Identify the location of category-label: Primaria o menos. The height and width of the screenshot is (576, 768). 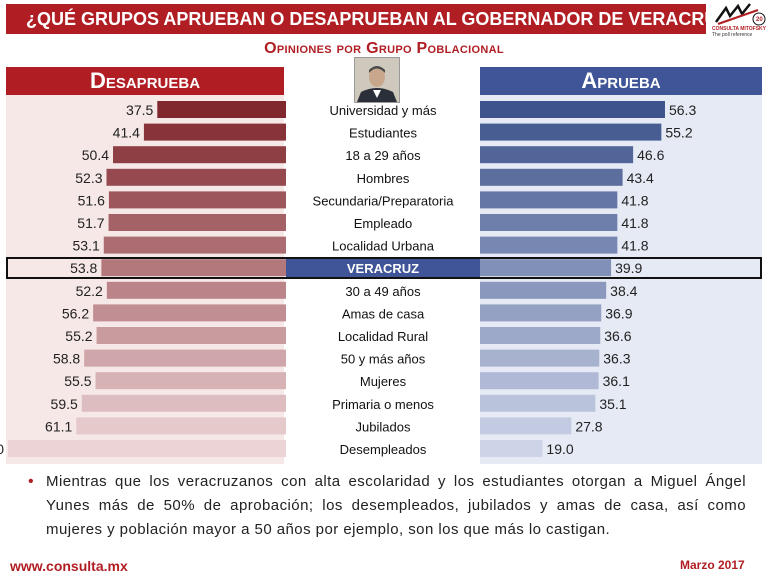
(383, 404).